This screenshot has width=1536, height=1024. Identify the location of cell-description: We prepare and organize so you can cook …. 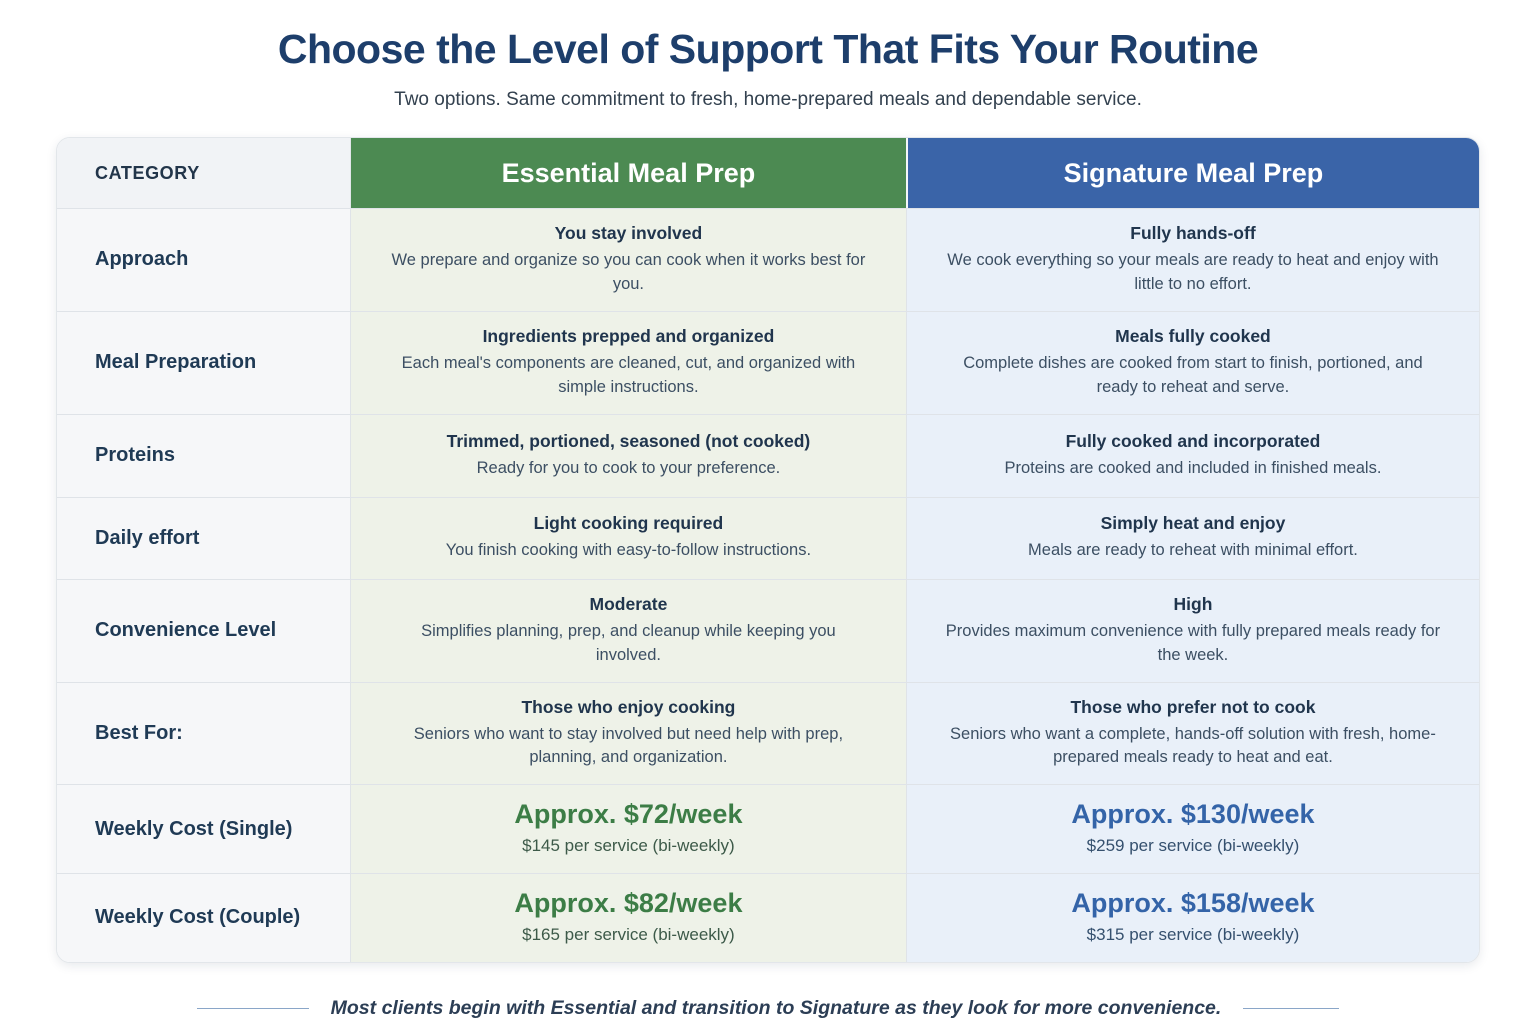
(628, 272).